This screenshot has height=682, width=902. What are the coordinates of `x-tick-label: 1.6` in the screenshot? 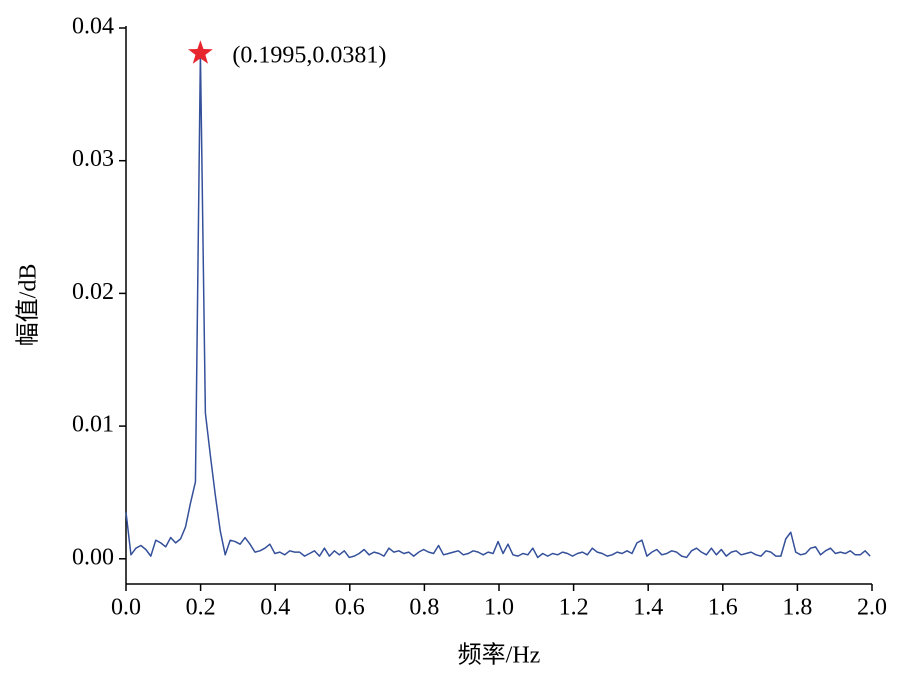 It's located at (723, 608).